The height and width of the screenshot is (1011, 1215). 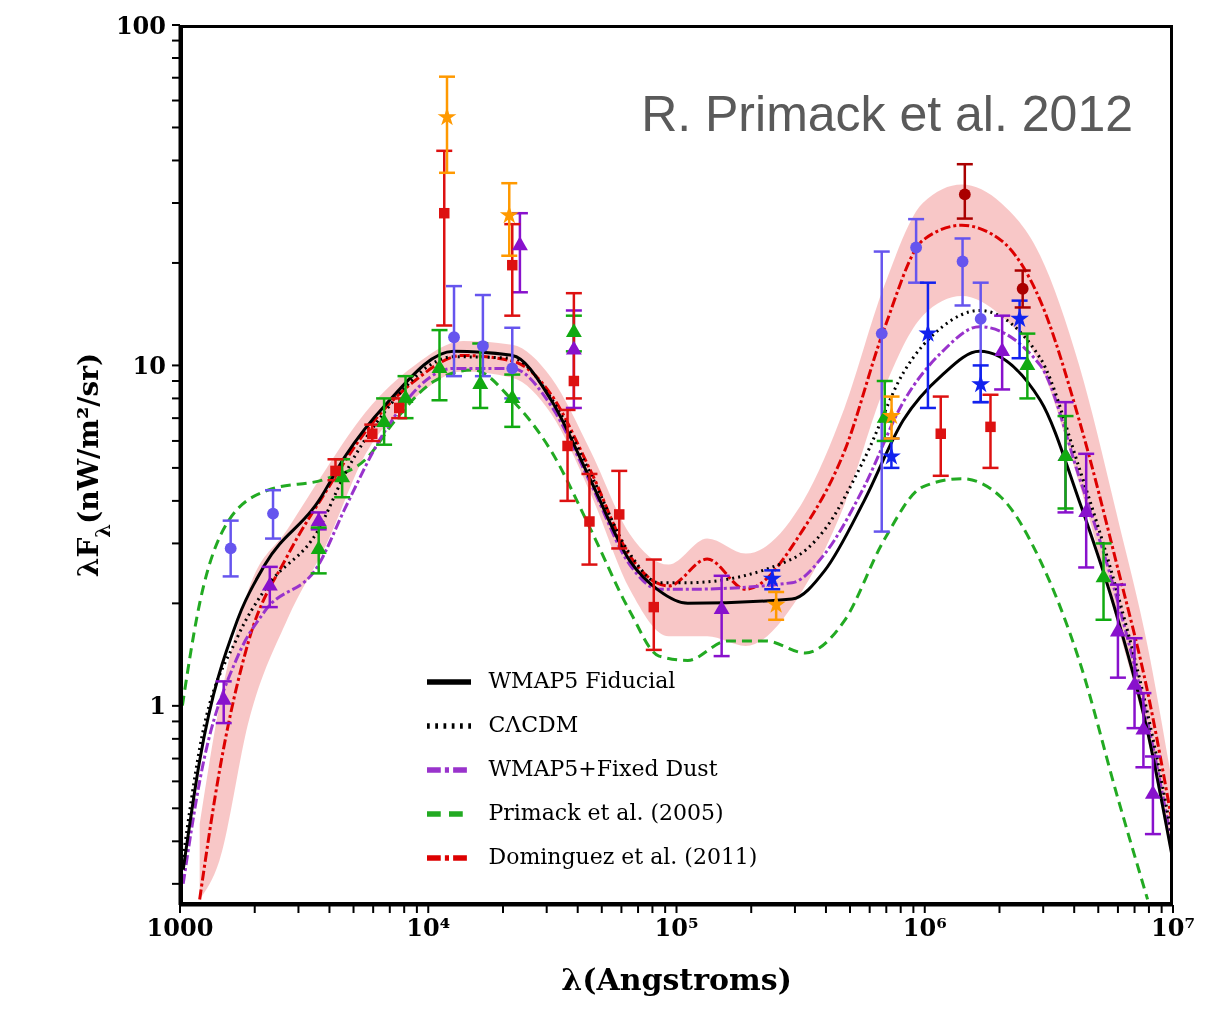 I want to click on annotation: R. Primack et al. 2012, so click(x=887, y=114).